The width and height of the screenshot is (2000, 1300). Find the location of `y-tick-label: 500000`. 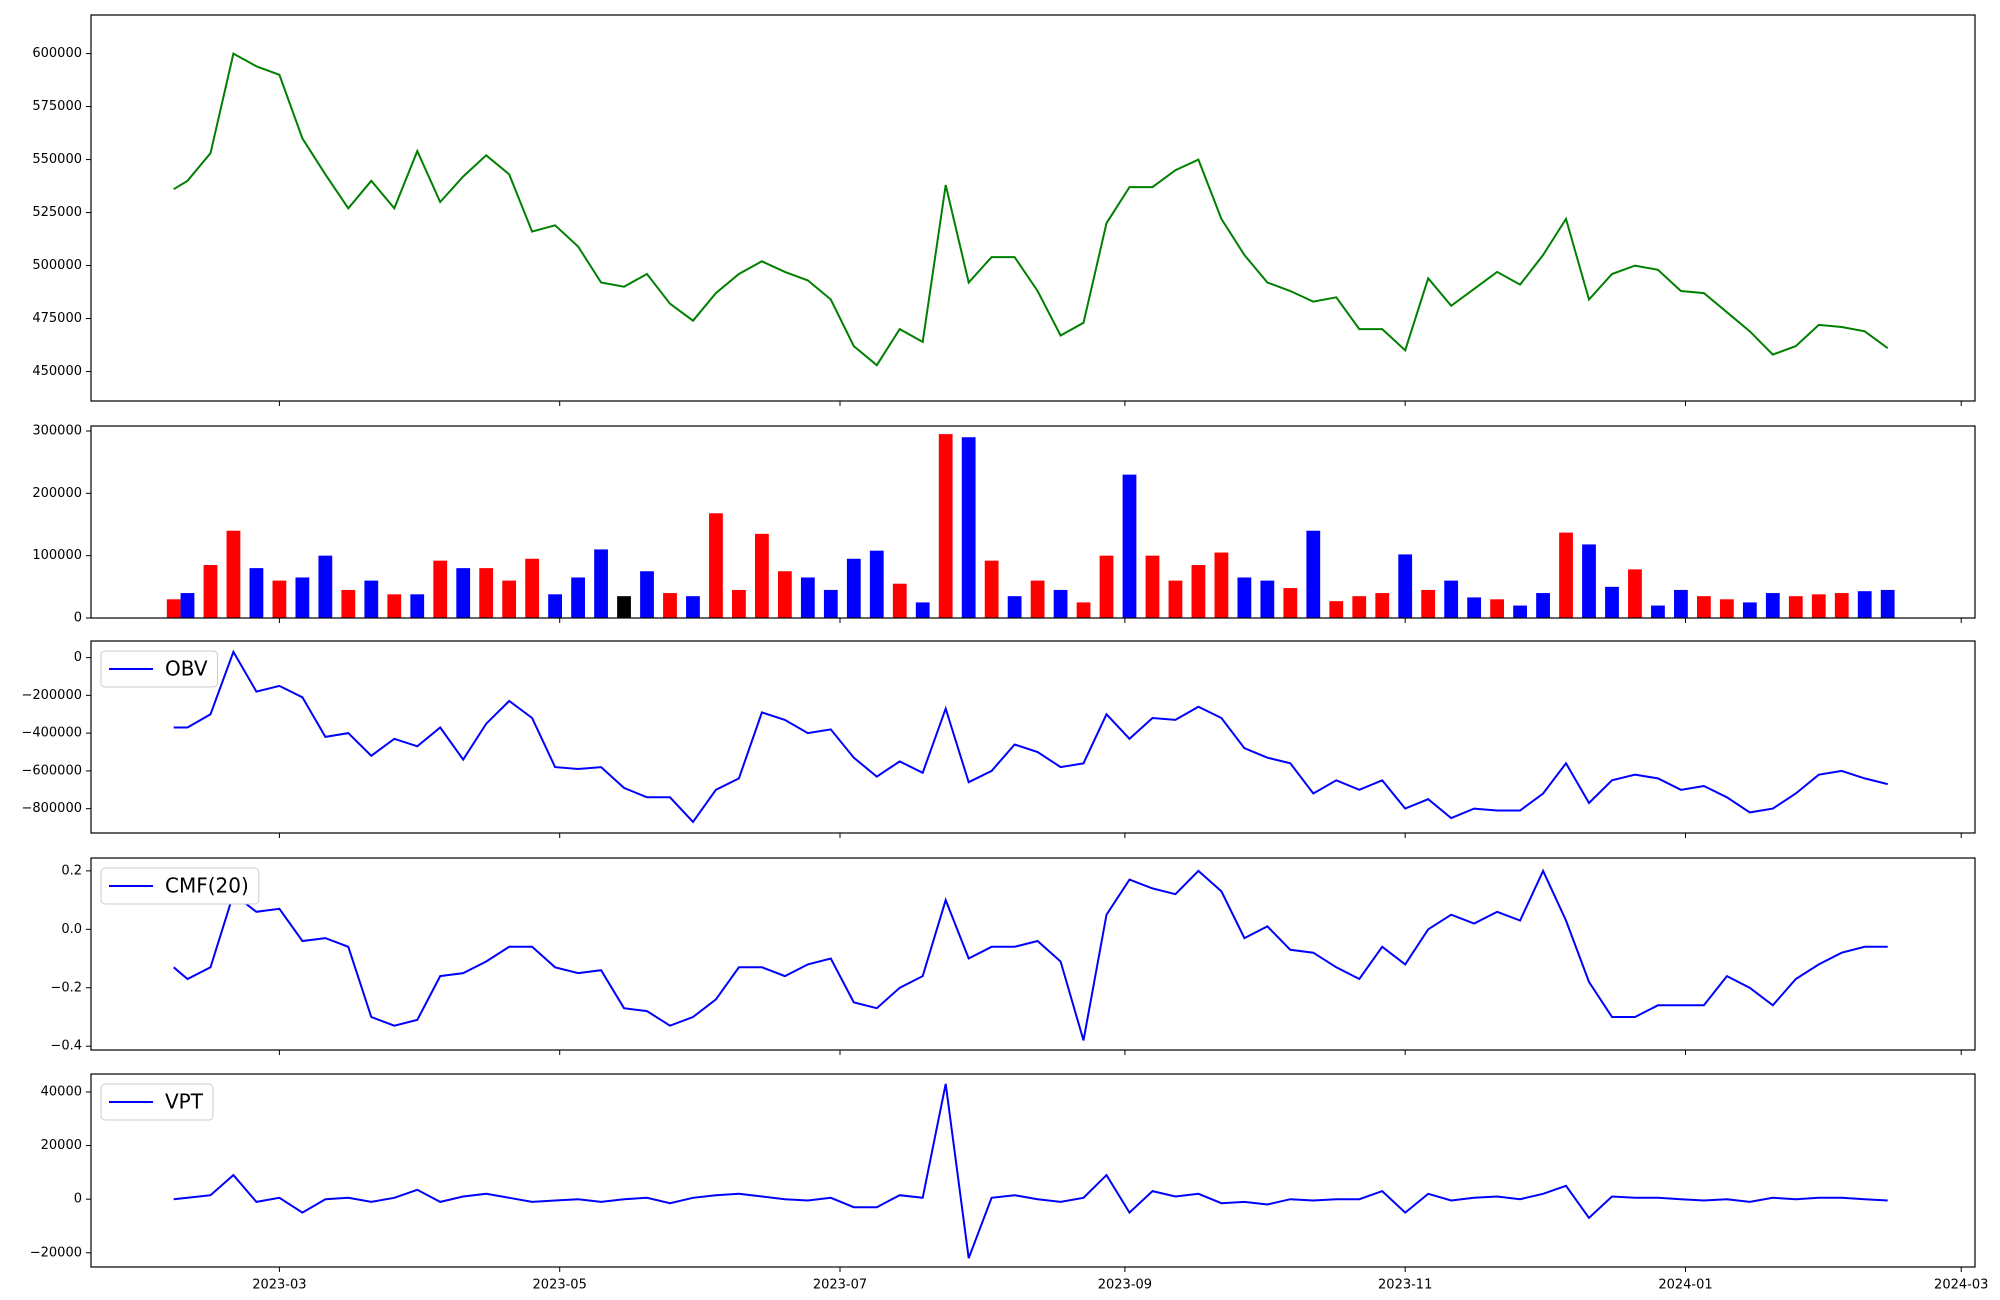

y-tick-label: 500000 is located at coordinates (57, 265).